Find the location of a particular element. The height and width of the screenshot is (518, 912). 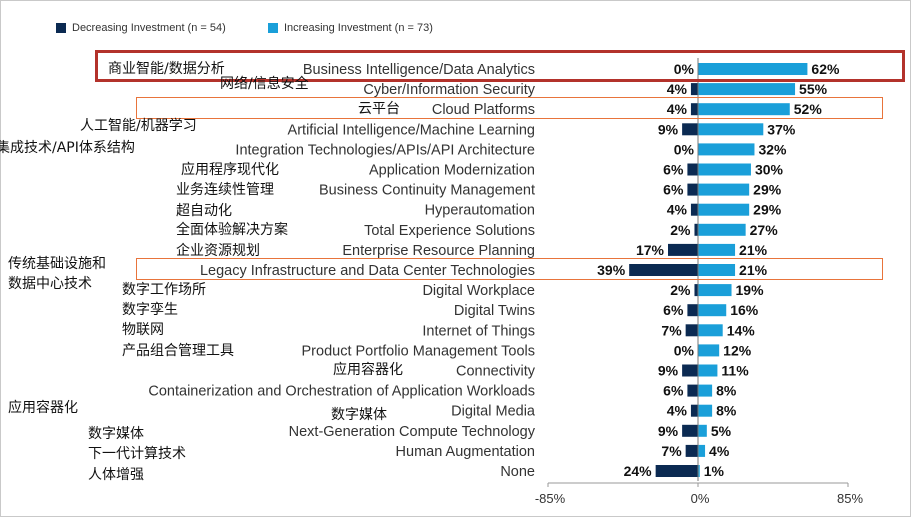

zh-annotation: 数字孪生 is located at coordinates (150, 310).